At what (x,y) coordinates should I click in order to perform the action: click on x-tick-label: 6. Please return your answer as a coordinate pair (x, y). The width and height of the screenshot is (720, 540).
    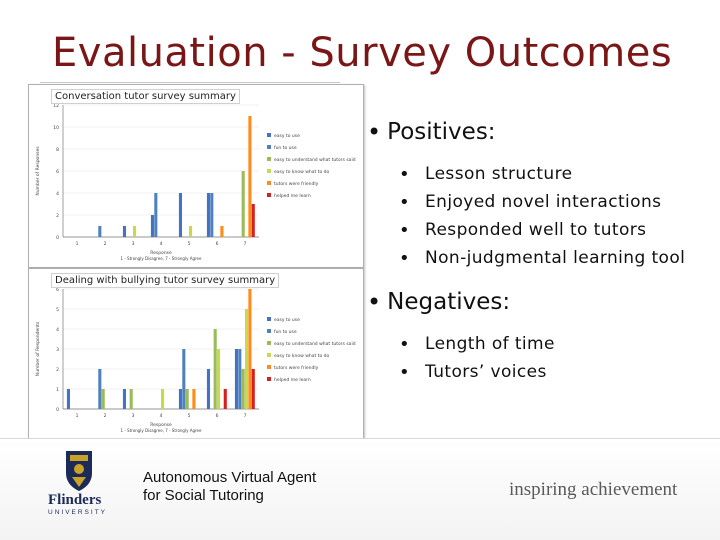
    Looking at the image, I should click on (217, 244).